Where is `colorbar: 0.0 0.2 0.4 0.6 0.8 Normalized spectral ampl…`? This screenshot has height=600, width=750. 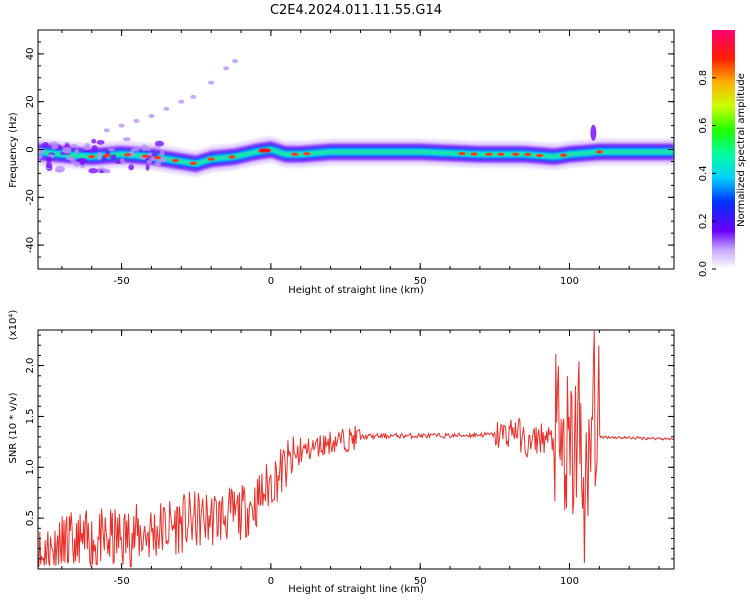
colorbar: 0.0 0.2 0.4 0.6 0.8 Normalized spectral ampl… is located at coordinates (722, 153).